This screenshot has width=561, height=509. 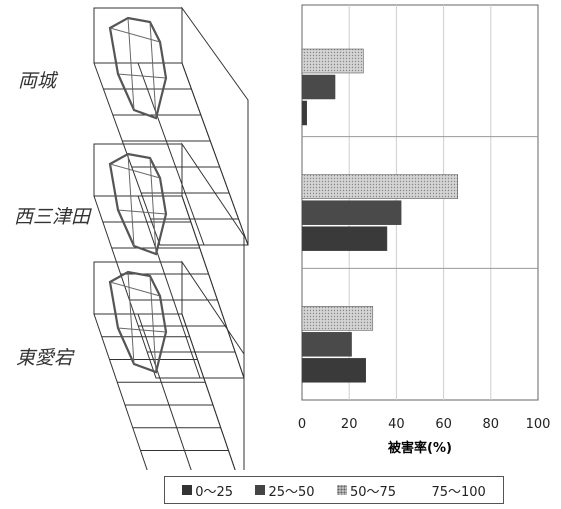 I want to click on legend-label-3: 75〜100, so click(x=458, y=492).